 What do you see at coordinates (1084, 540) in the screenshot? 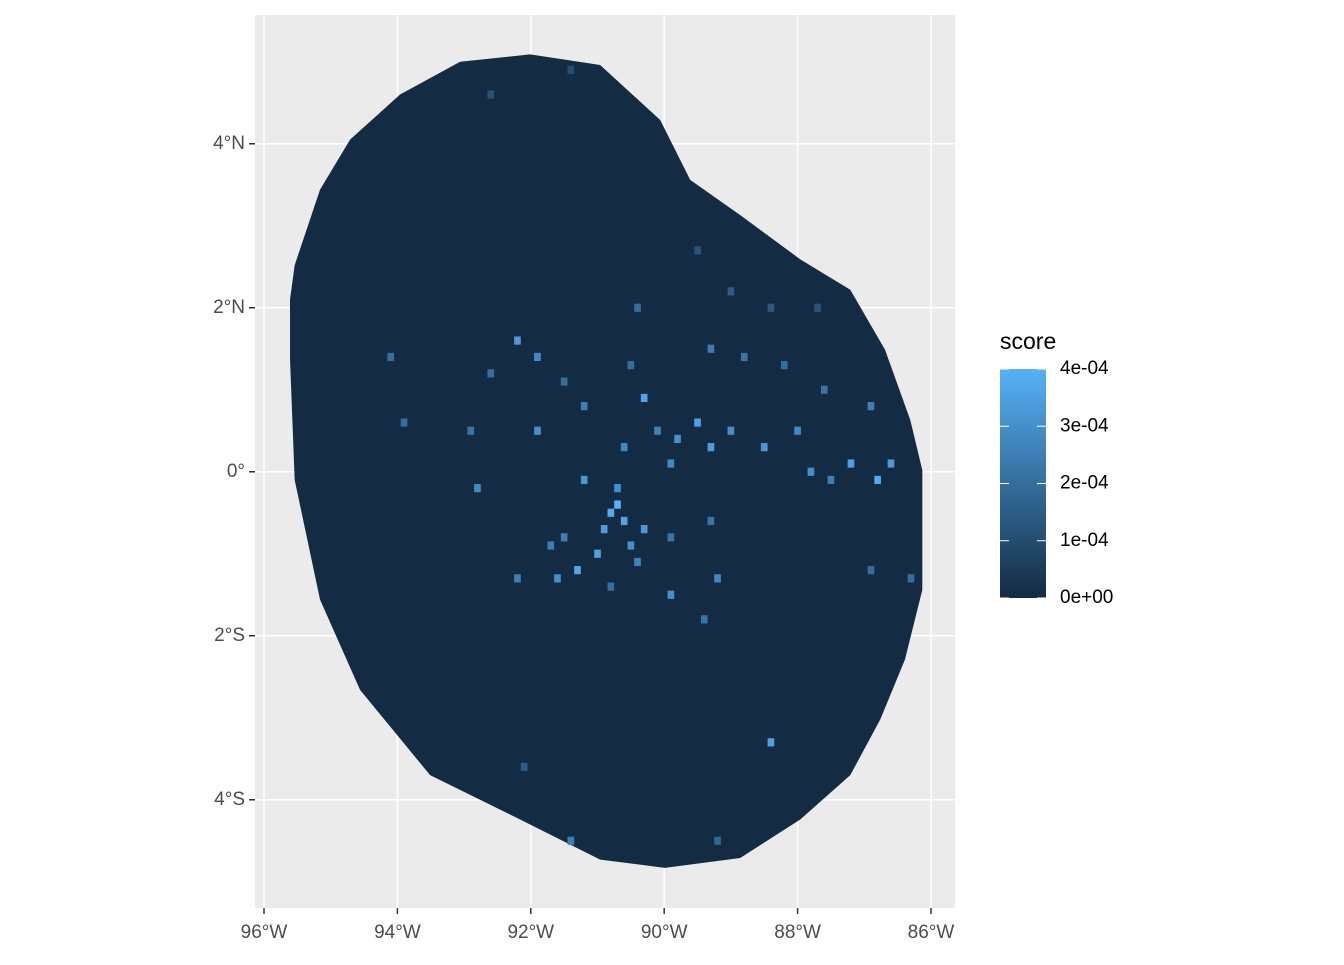
I see `colorbar-label: 1e-04` at bounding box center [1084, 540].